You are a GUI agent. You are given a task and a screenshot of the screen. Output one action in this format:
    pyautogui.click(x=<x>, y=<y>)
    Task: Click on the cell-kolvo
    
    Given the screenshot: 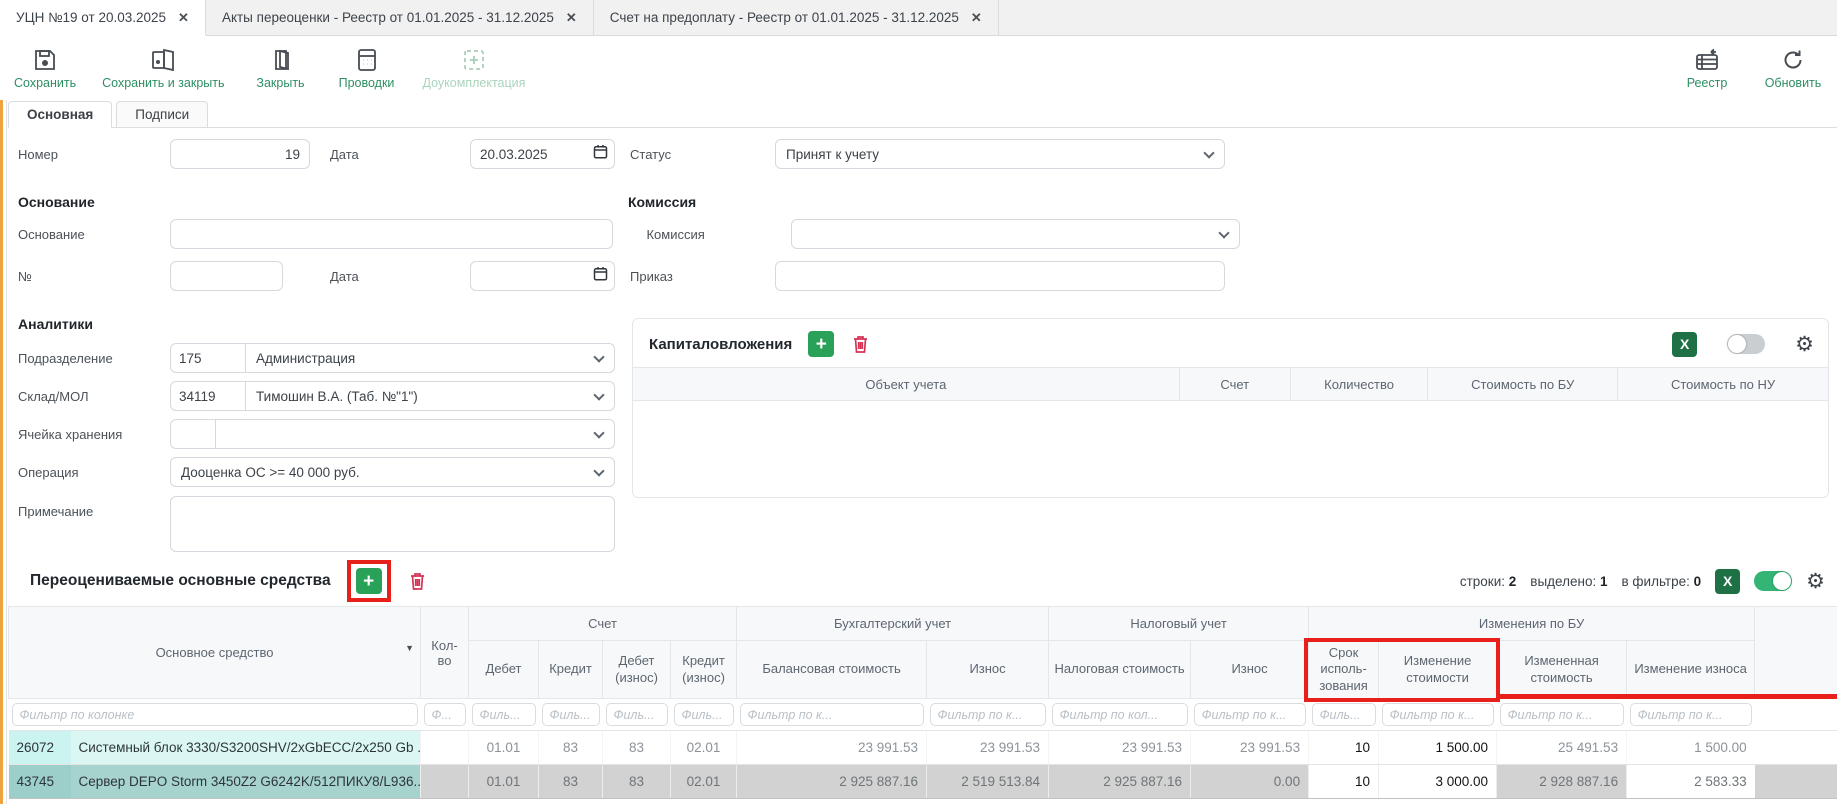 What is the action you would take?
    pyautogui.click(x=444, y=781)
    